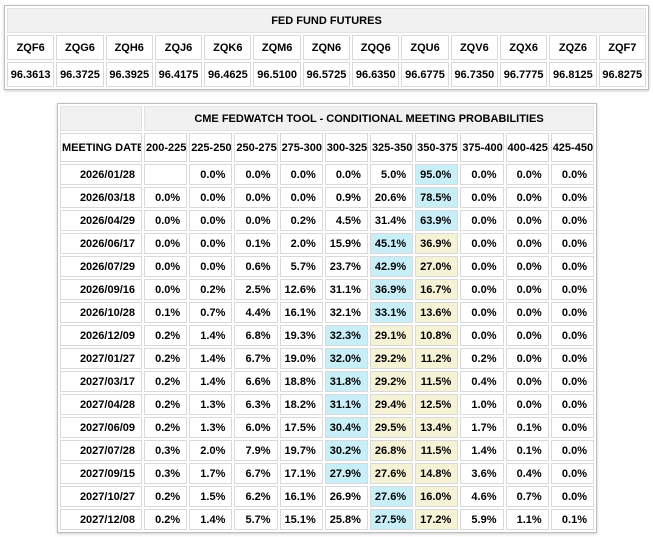 The width and height of the screenshot is (653, 537). I want to click on rate-range-header-325-350: 325-350, so click(391, 147).